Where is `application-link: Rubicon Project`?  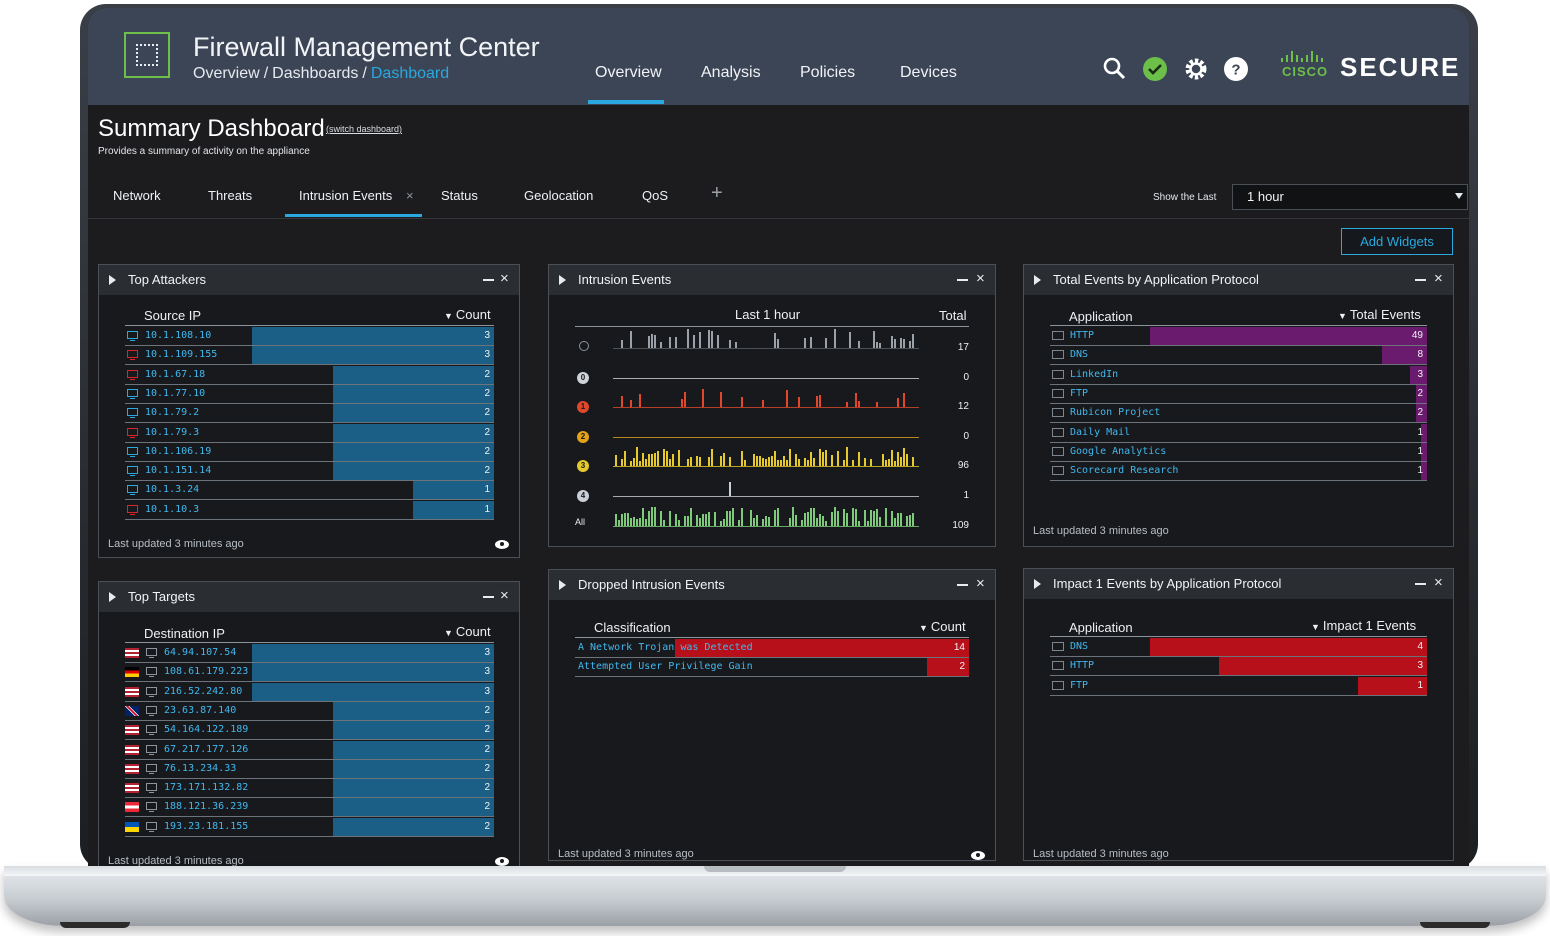
application-link: Rubicon Project is located at coordinates (1115, 413).